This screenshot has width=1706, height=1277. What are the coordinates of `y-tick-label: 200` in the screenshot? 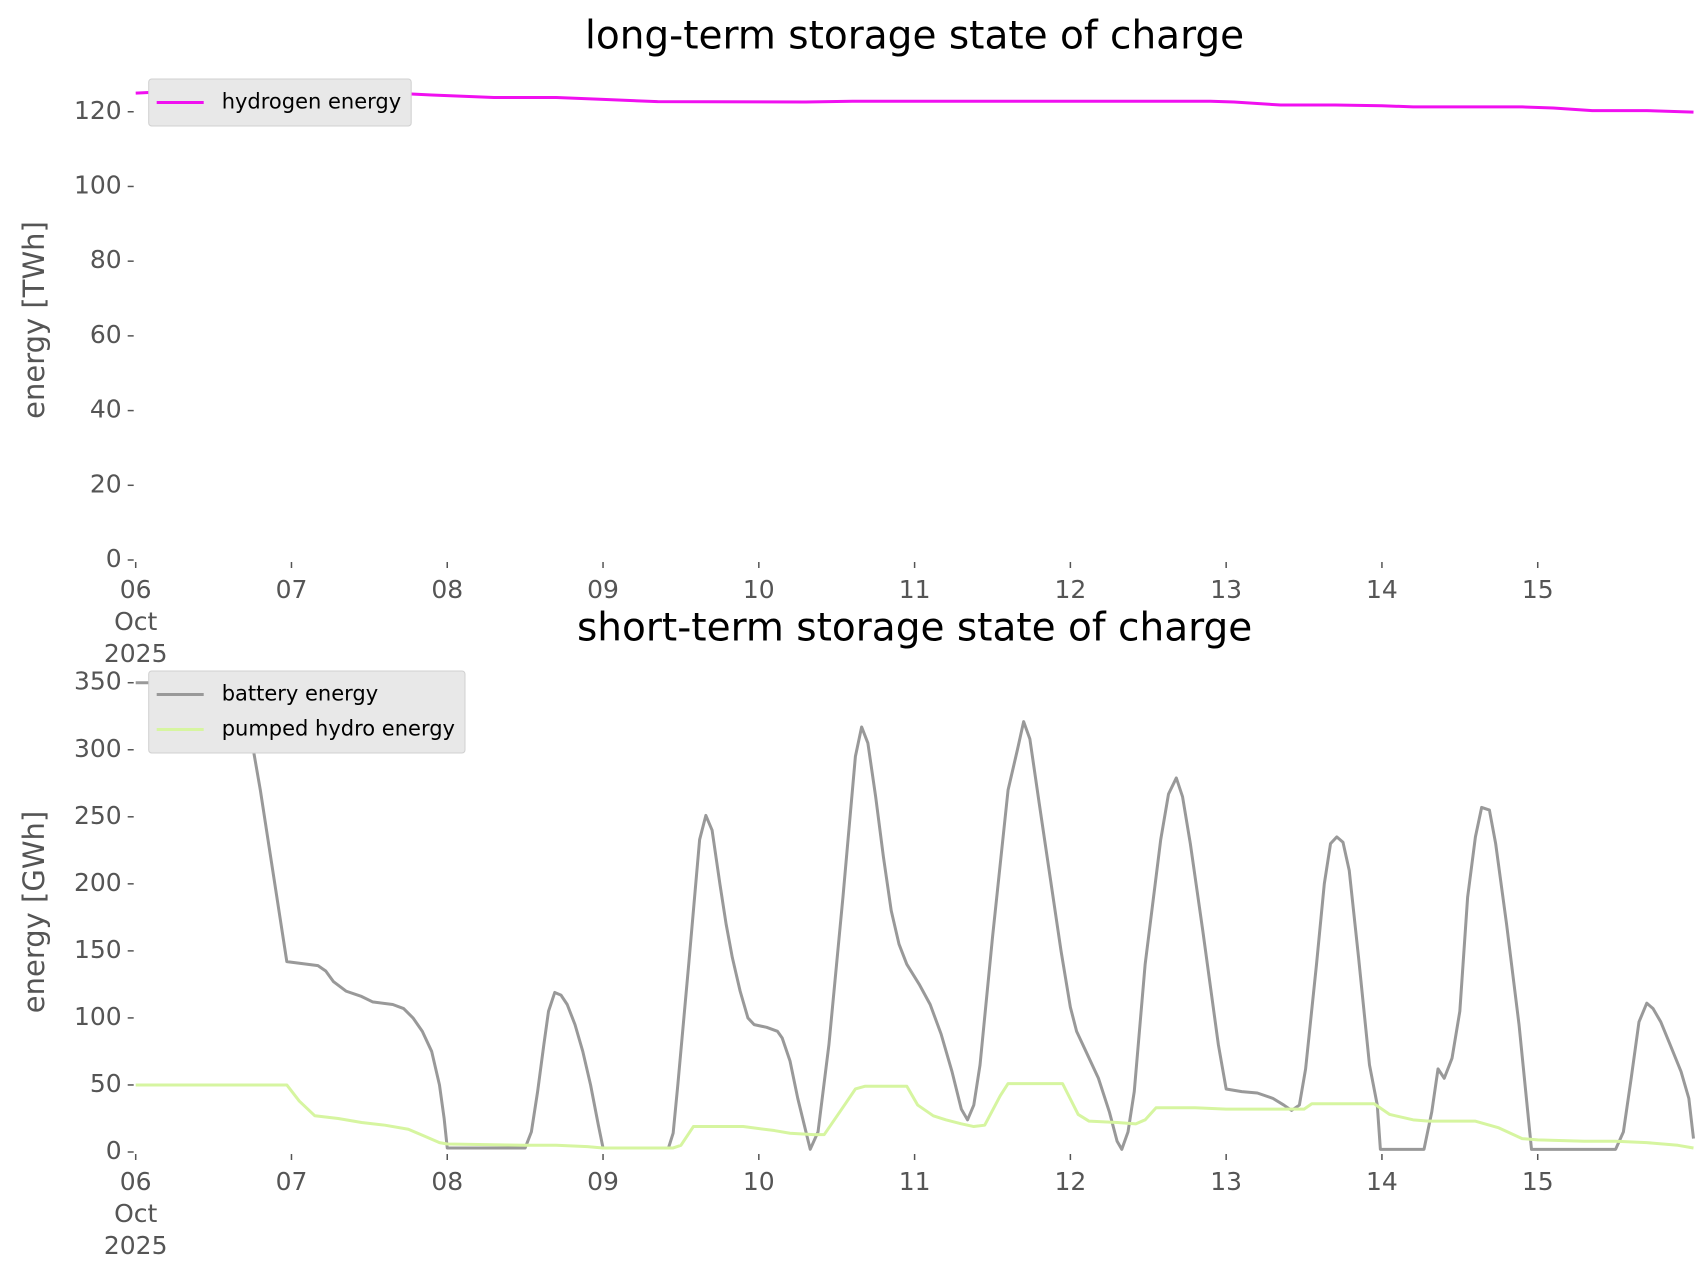 It's located at (98, 882).